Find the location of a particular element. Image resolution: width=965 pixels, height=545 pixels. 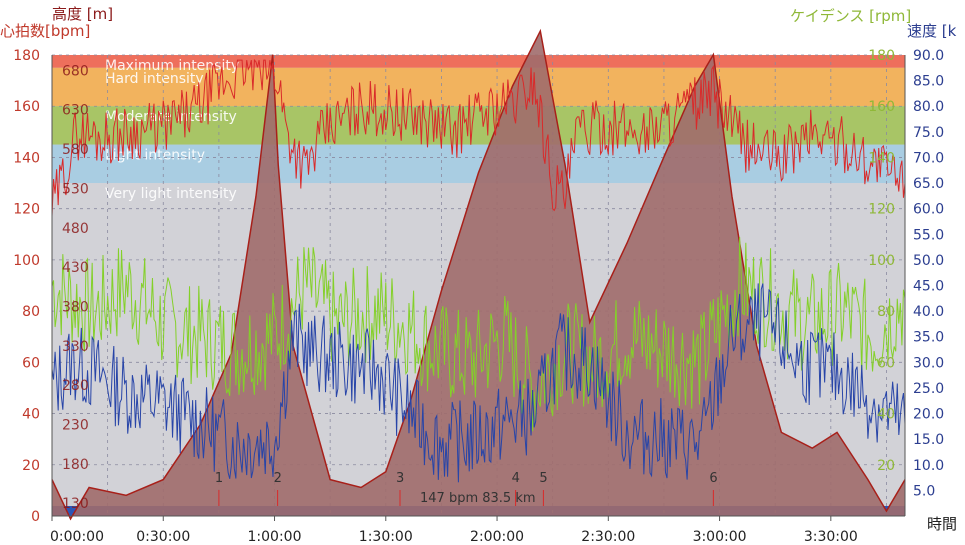

zone-label: Moderate intensity is located at coordinates (171, 117).